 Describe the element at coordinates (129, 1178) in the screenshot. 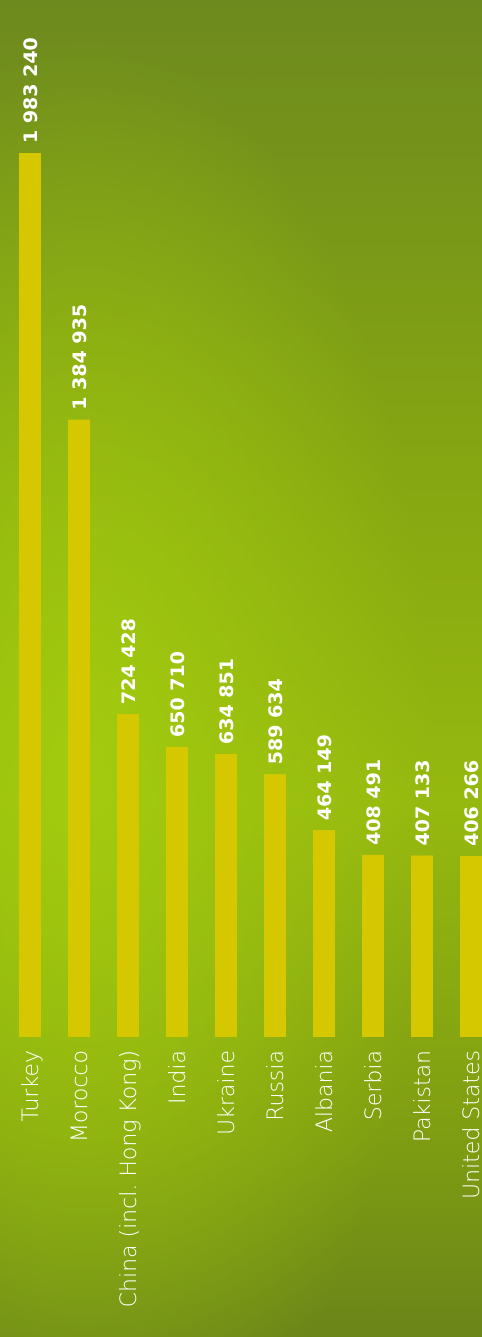

I see `category-label-china-incl-hong-kong: China (incl. Hong Kong)` at that location.